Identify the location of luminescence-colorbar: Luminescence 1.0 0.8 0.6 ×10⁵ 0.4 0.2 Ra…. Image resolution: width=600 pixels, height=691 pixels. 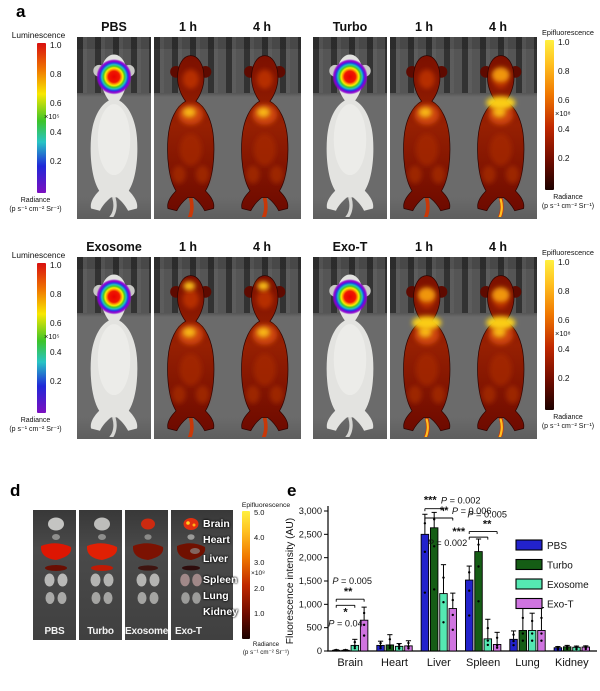
(38, 117).